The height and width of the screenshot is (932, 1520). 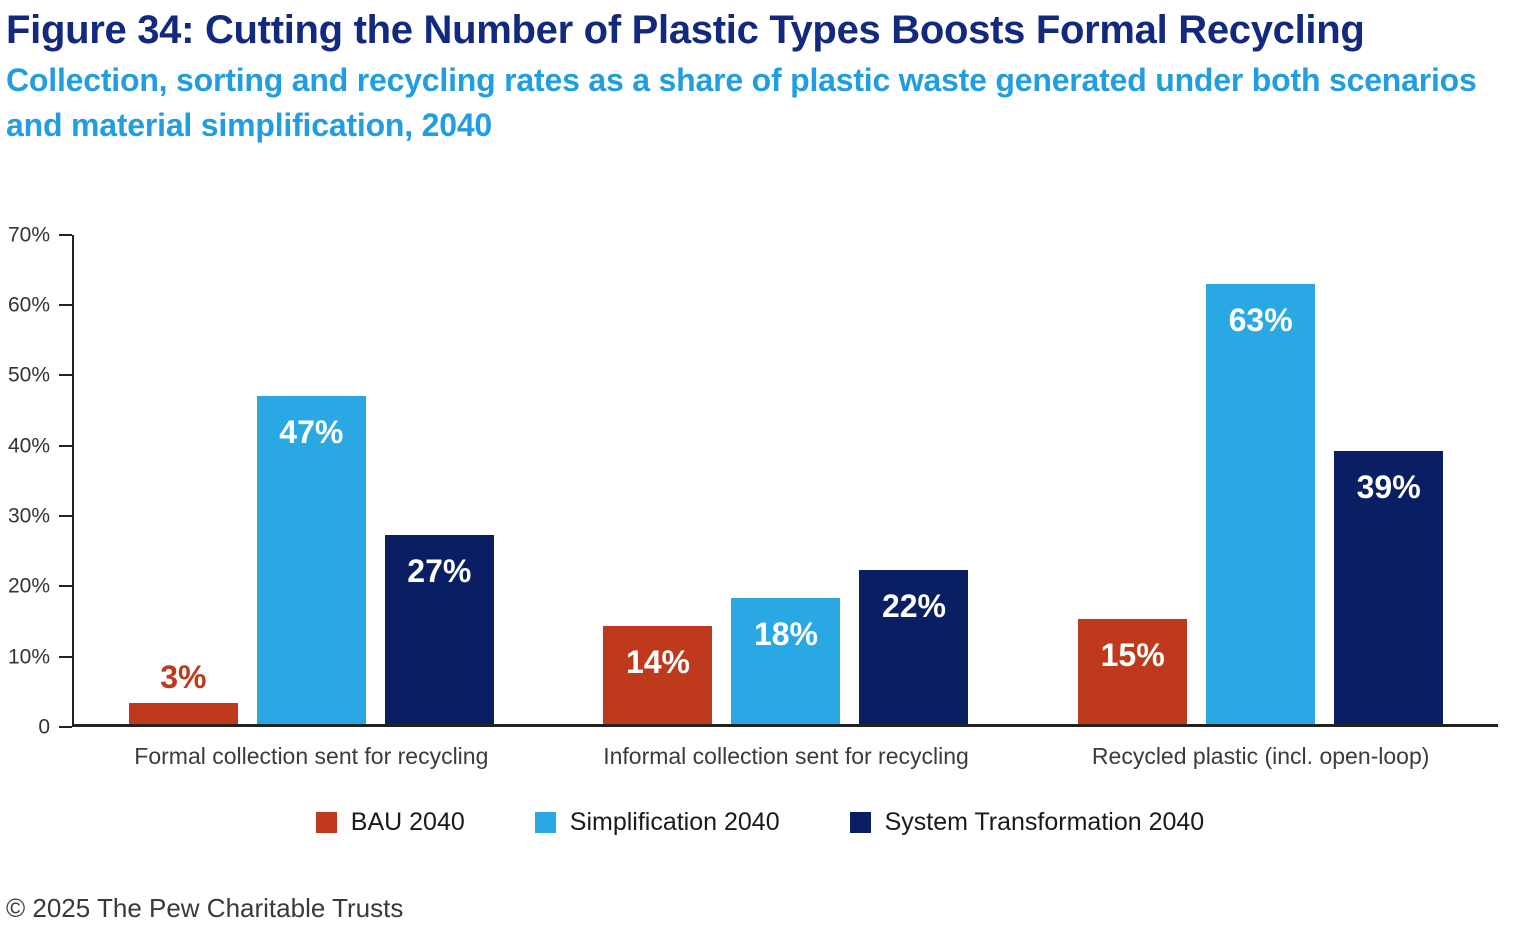 What do you see at coordinates (311, 431) in the screenshot?
I see `bar-value-label: 47%` at bounding box center [311, 431].